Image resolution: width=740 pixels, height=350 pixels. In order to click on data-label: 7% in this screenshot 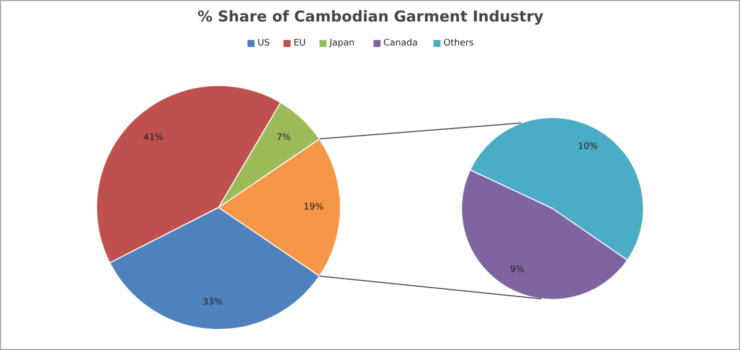, I will do `click(284, 138)`.